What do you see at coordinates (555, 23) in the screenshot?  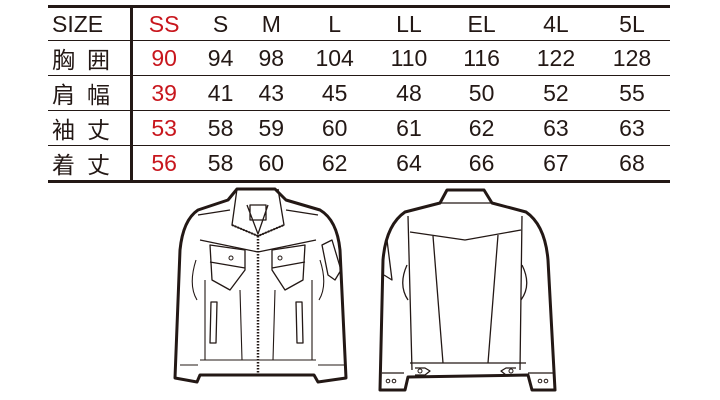 I see `size-header: 4L` at bounding box center [555, 23].